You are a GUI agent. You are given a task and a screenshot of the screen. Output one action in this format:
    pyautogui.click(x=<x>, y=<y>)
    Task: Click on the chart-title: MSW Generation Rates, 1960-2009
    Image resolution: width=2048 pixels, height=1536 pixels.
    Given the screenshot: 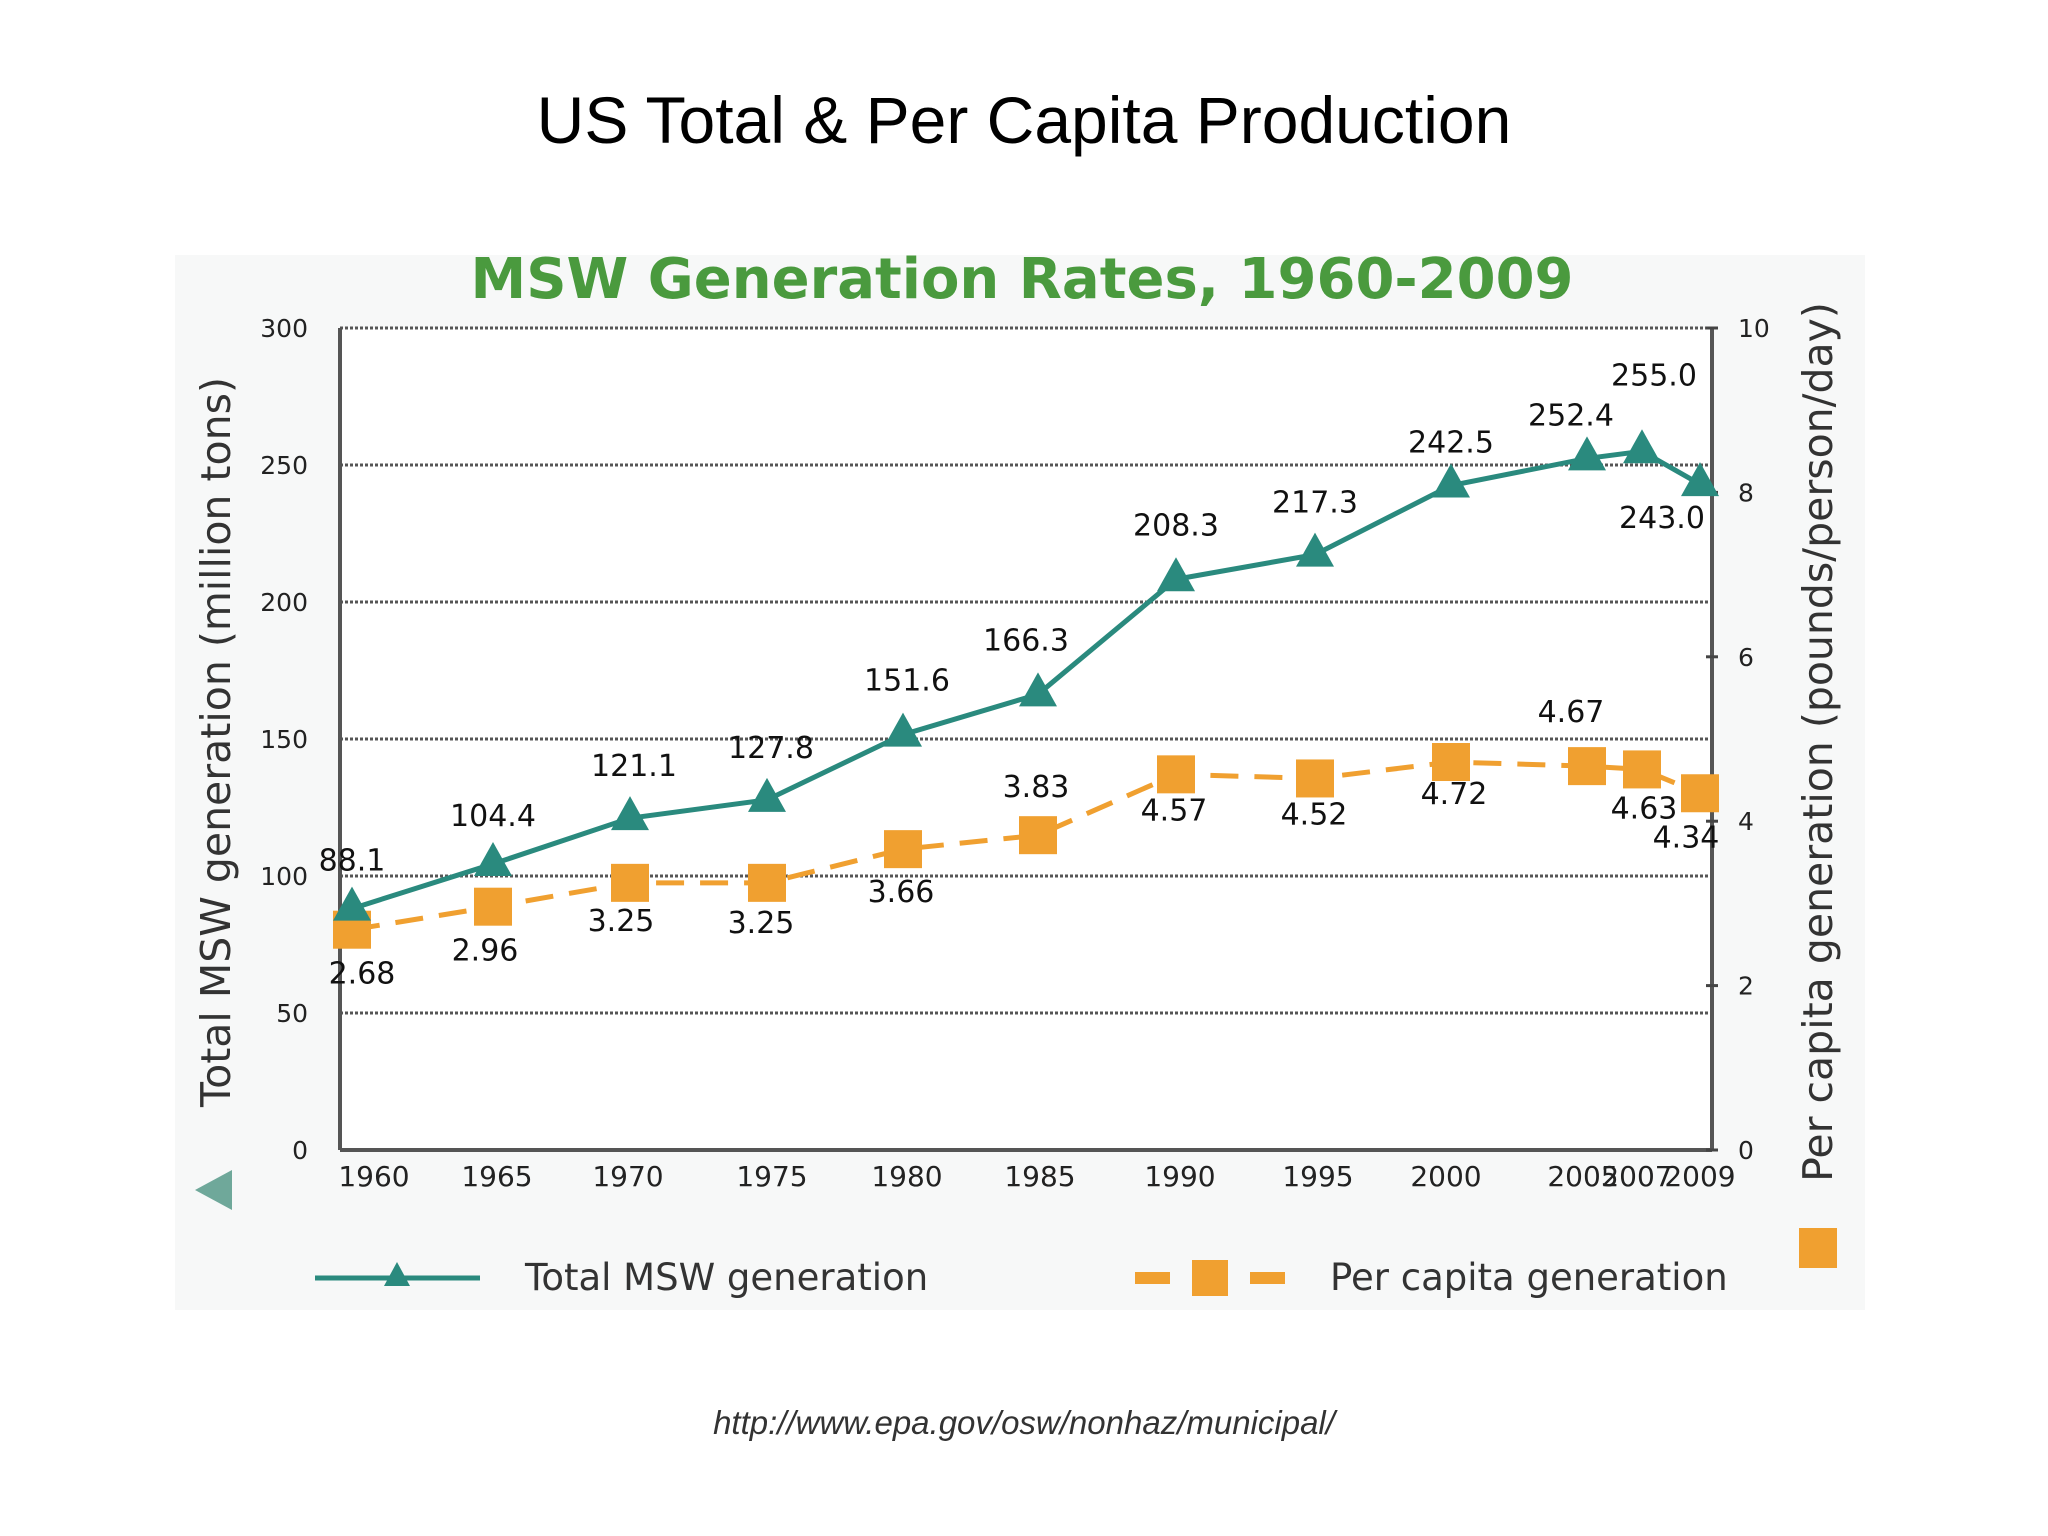 What is the action you would take?
    pyautogui.click(x=1021, y=279)
    